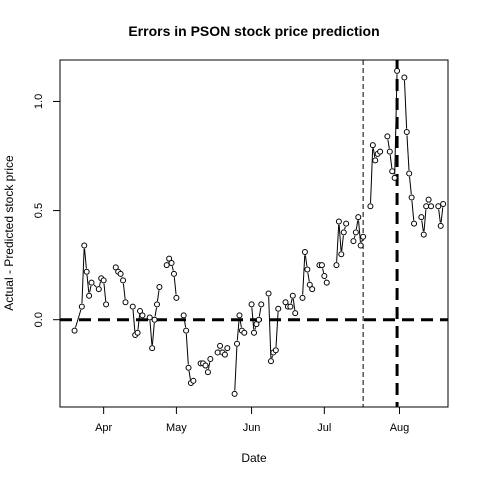  What do you see at coordinates (253, 31) in the screenshot?
I see `chart-title: Errors in PSON stock price prediction` at bounding box center [253, 31].